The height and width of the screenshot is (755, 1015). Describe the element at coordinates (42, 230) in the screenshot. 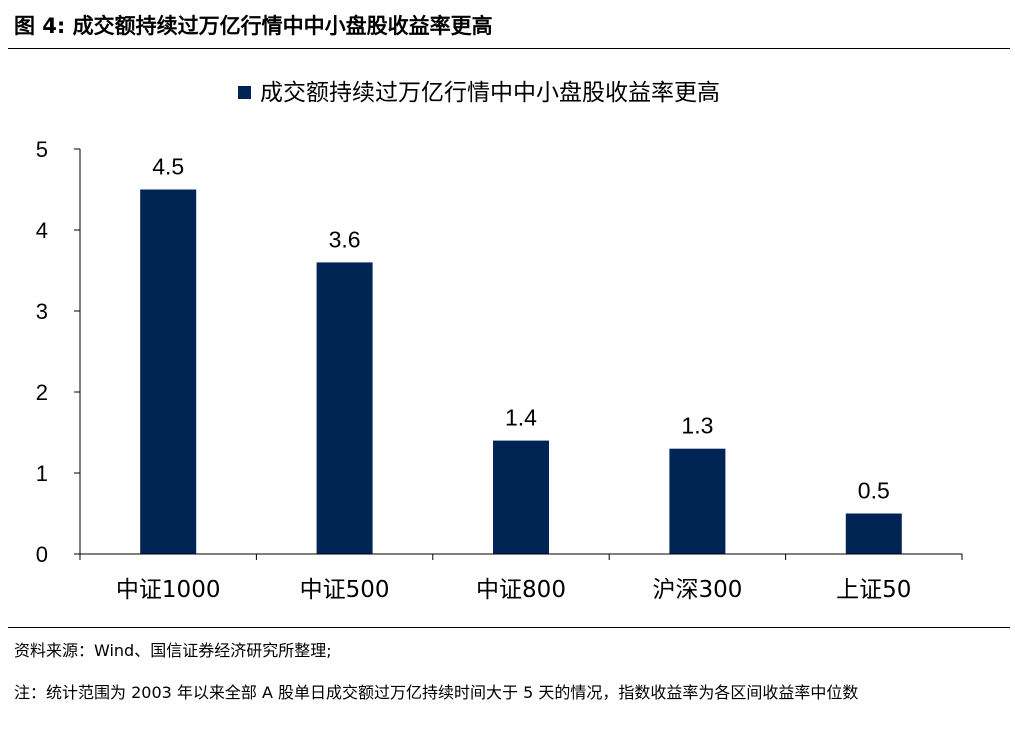

I see `y-tick-label: 4` at that location.